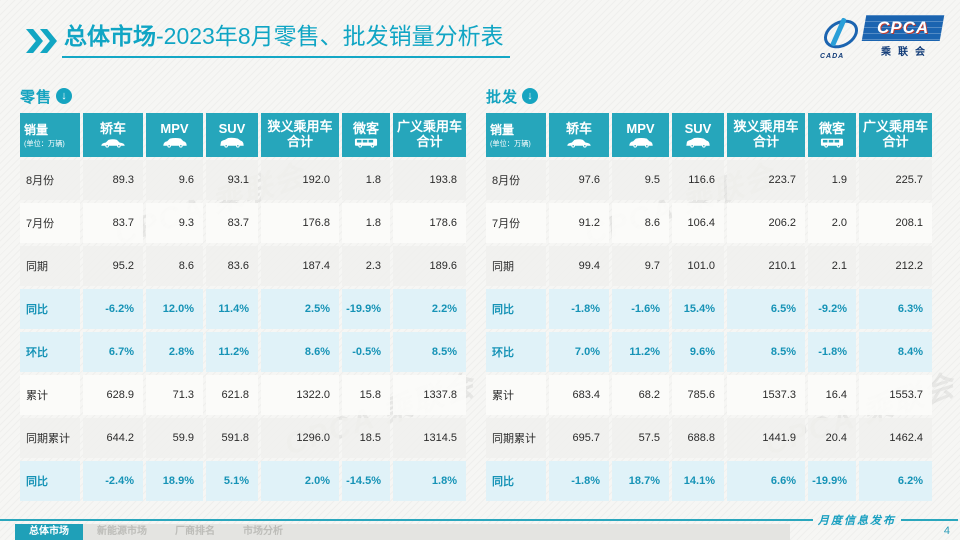 This screenshot has width=960, height=540. Describe the element at coordinates (832, 56) in the screenshot. I see `cada-text: CADA` at that location.